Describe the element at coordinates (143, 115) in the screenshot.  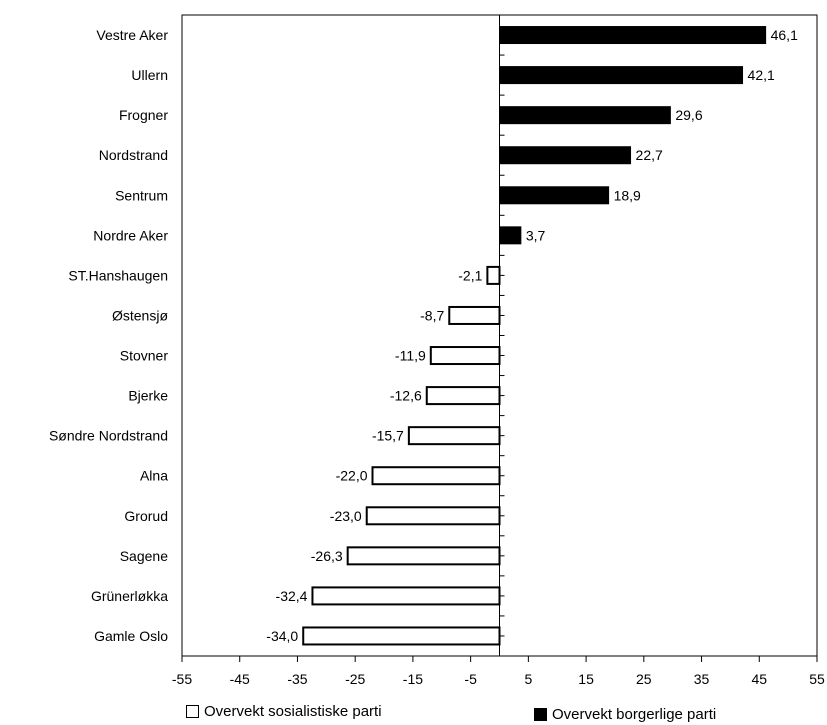
I see `category-label: Frogner` at that location.